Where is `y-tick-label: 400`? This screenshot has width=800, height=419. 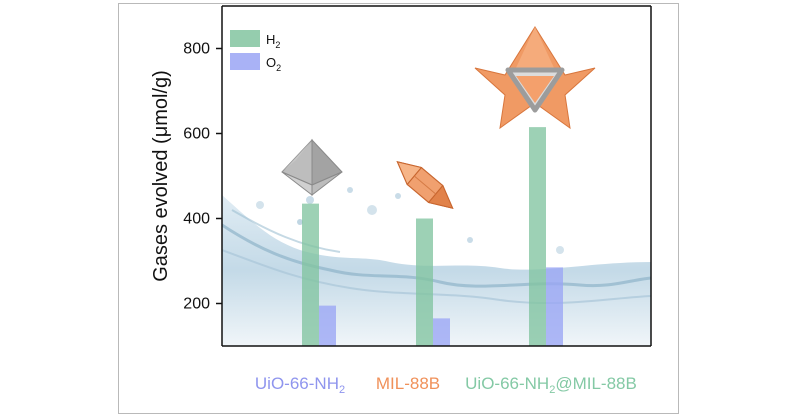 y-tick-label: 400 is located at coordinates (196, 219).